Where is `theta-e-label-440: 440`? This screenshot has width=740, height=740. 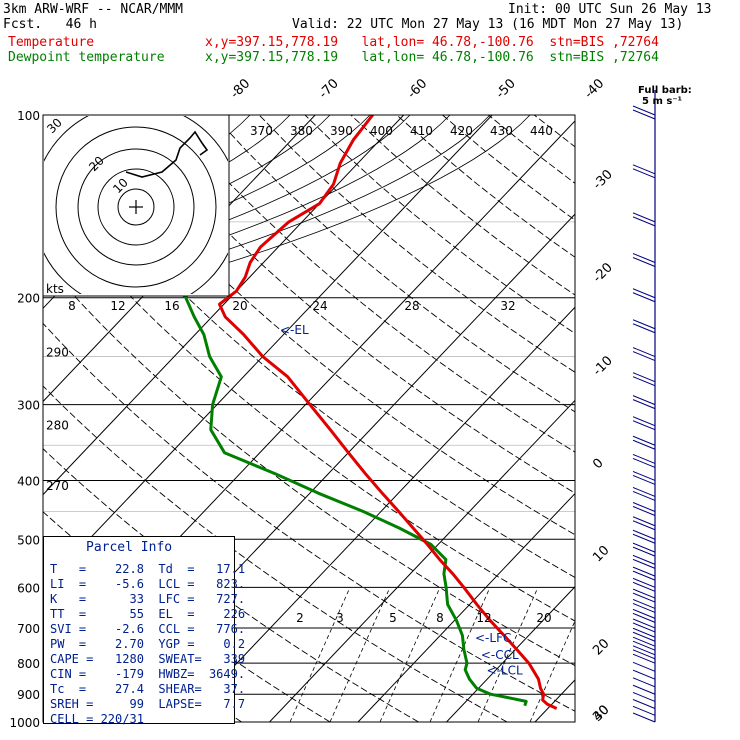 theta-e-label-440: 440 is located at coordinates (541, 131).